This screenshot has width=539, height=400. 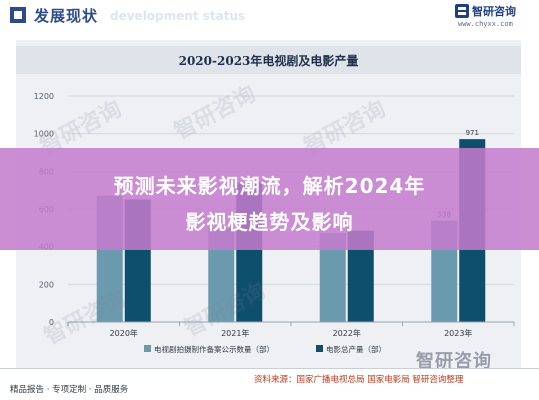 I want to click on footer-source: 资料来源：国家广播电视总局 国家电影局 智研咨询整理, so click(x=359, y=380).